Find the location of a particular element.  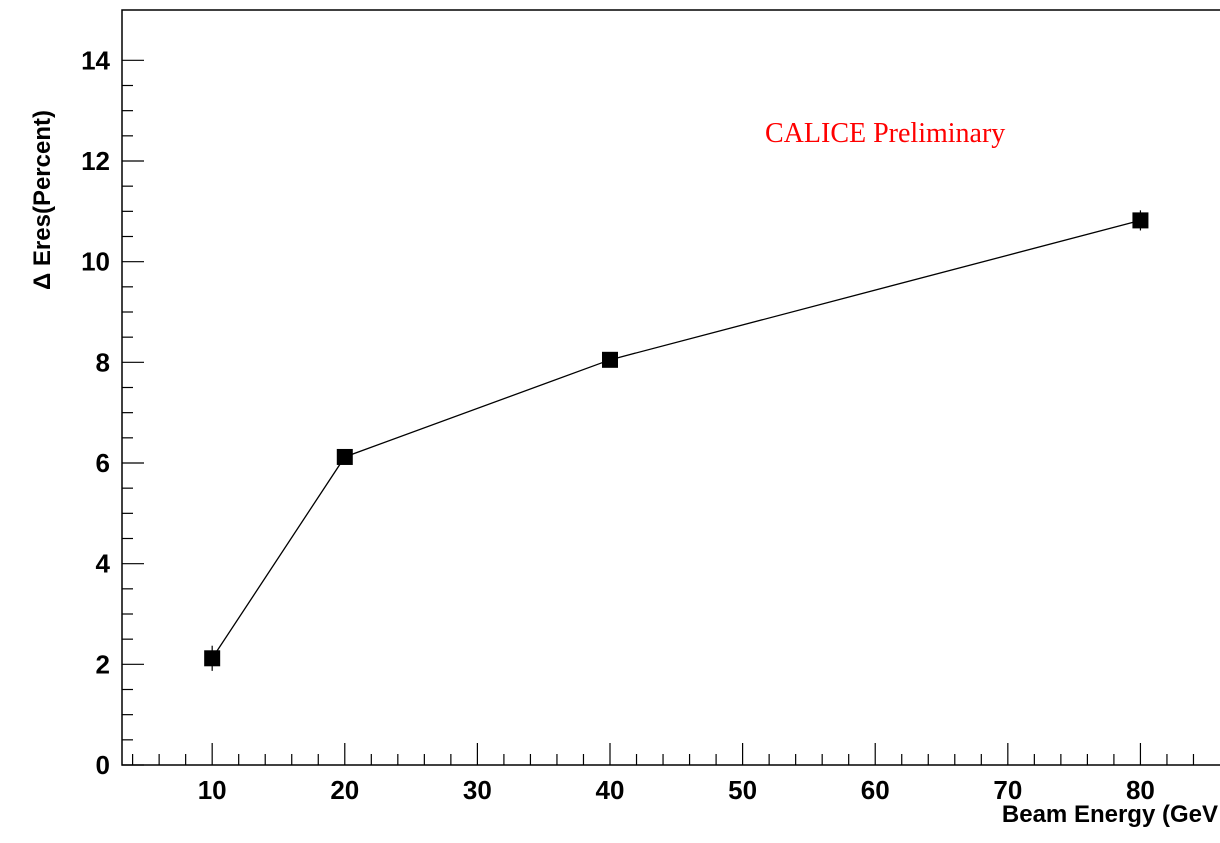

x-tick-label: 40 is located at coordinates (610, 790).